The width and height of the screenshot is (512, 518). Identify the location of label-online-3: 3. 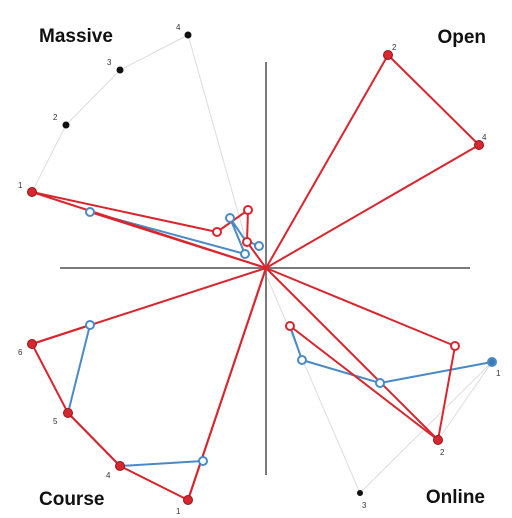
(364, 505).